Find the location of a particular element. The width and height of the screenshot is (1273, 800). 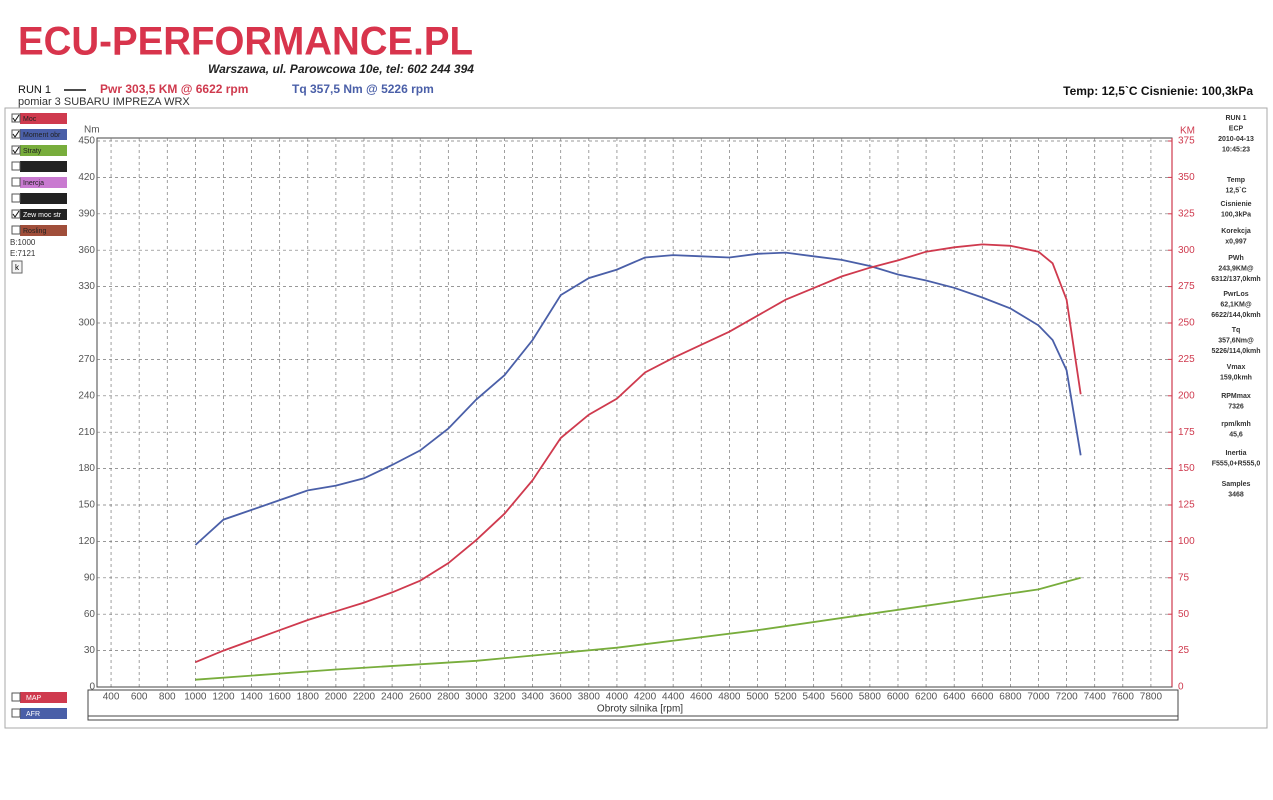

info-text: 12,5`C is located at coordinates (1235, 190).